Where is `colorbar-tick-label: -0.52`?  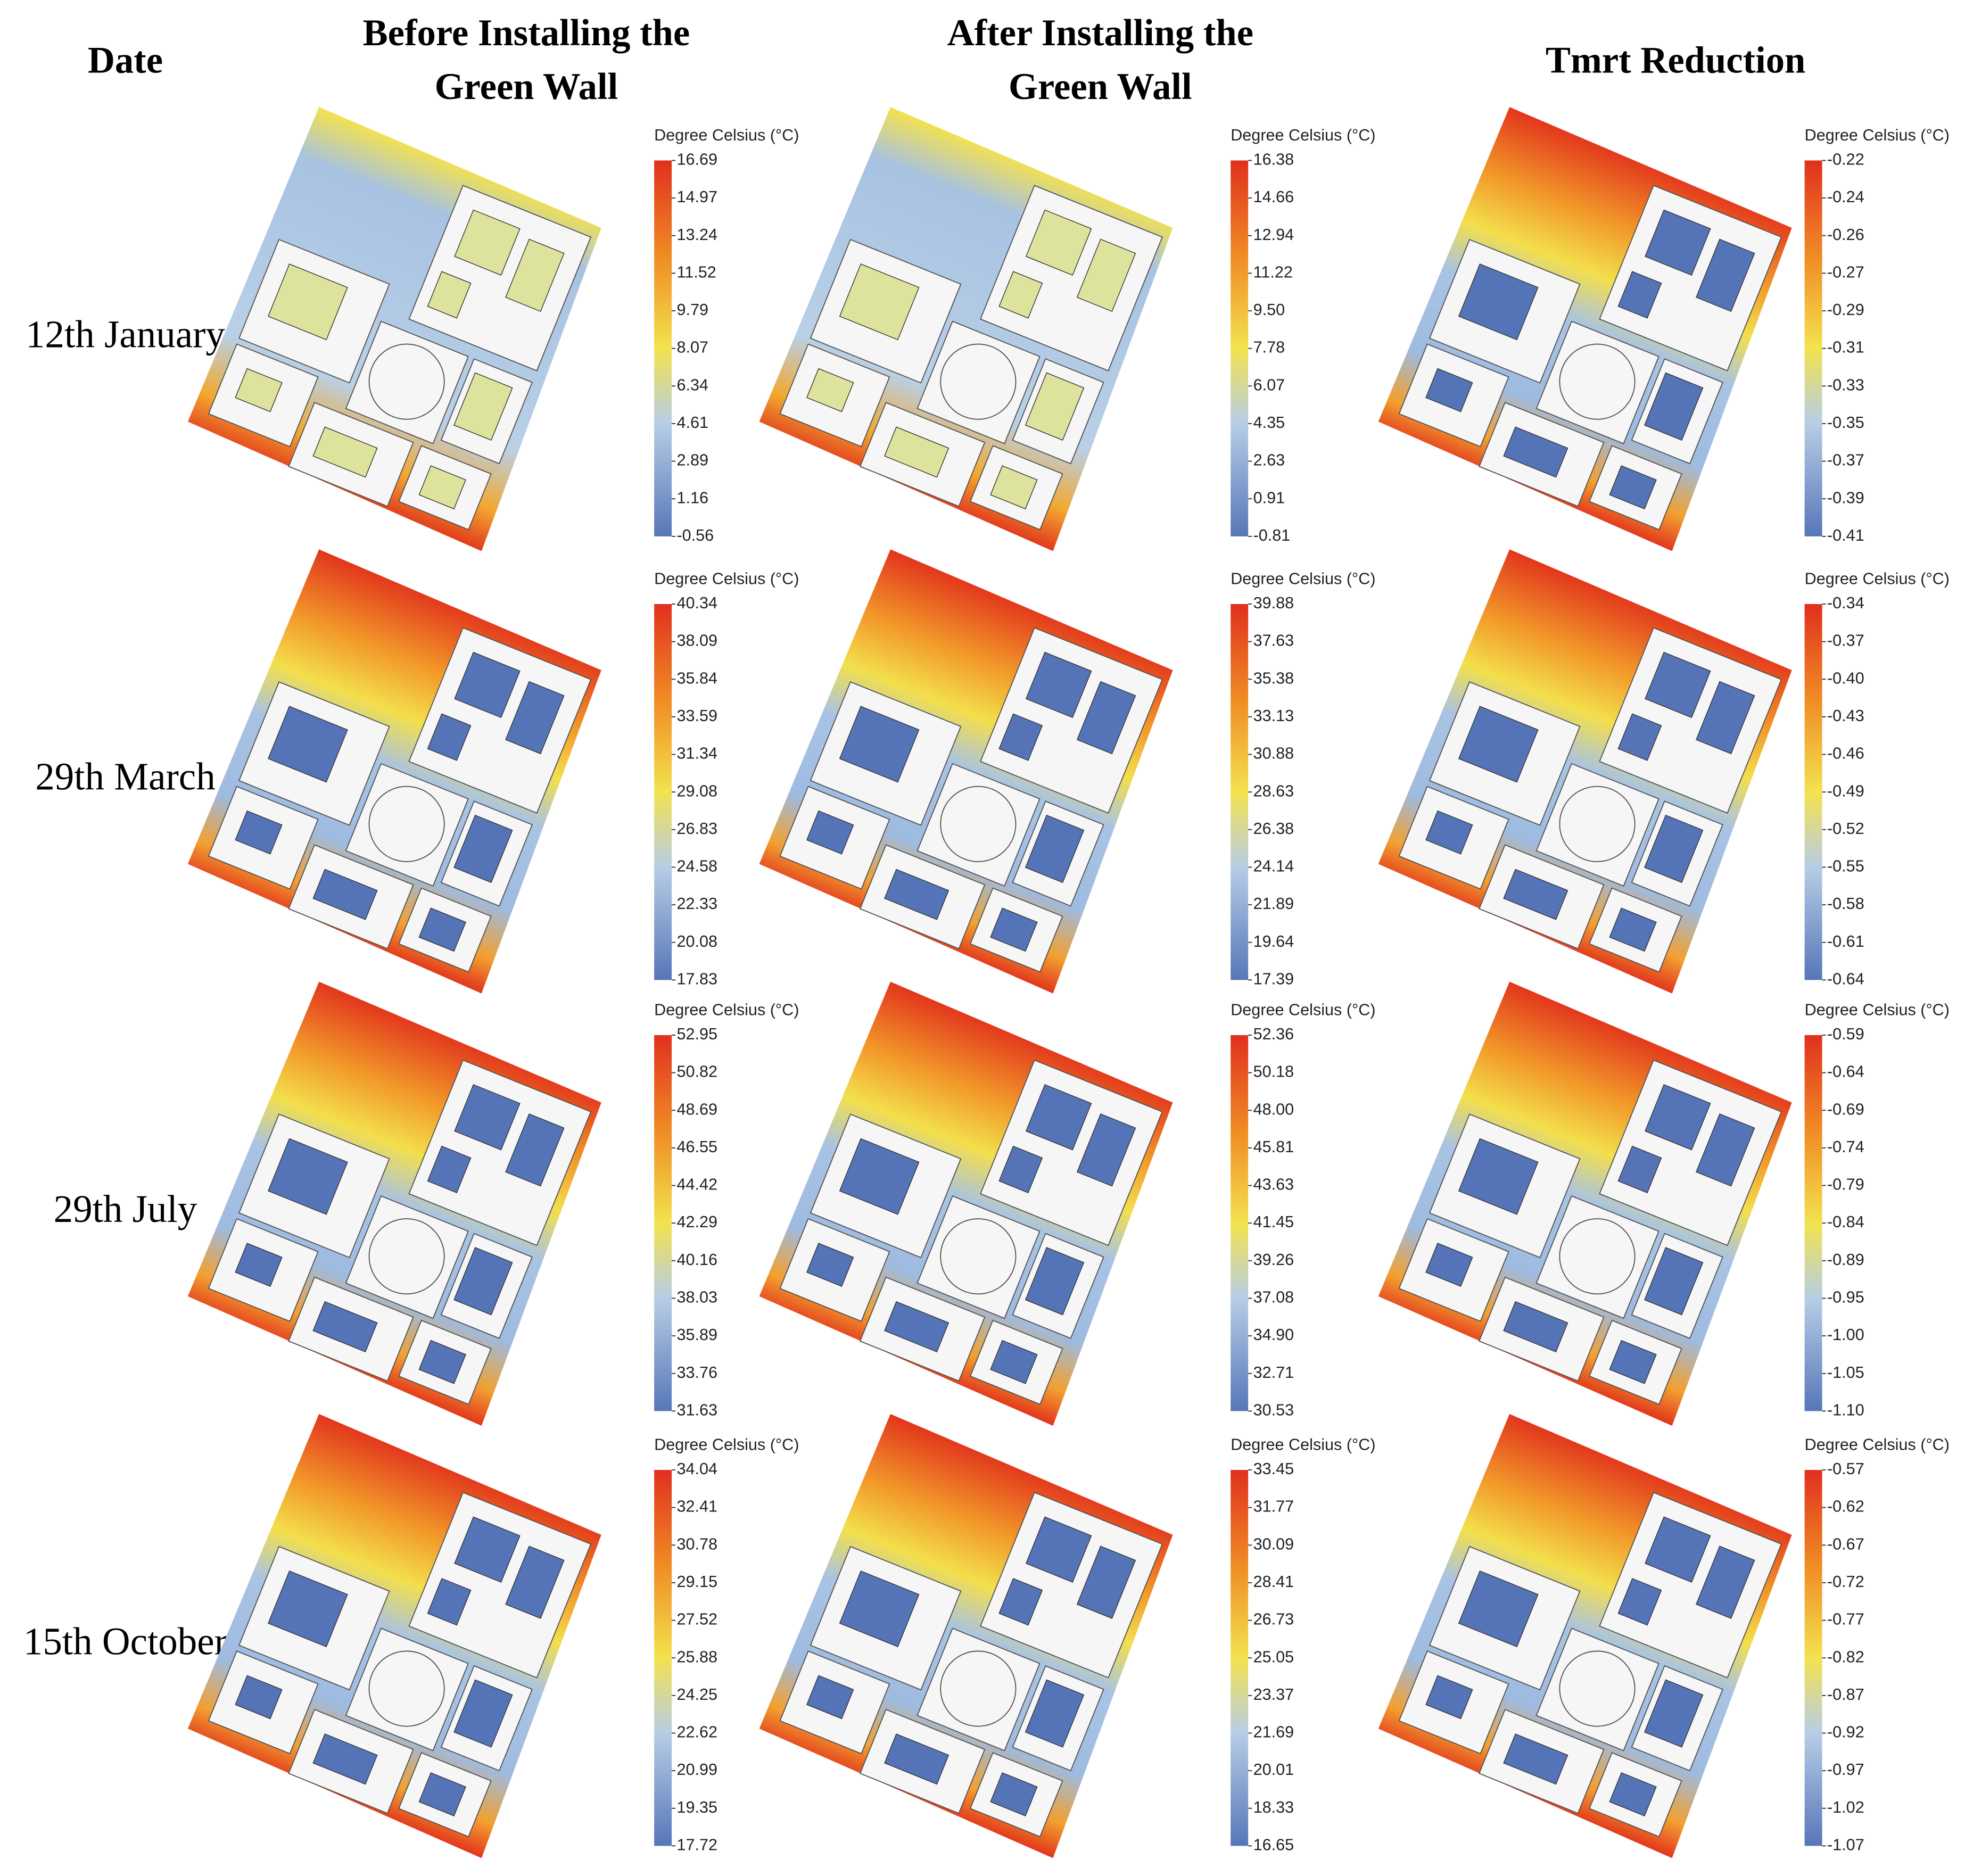
colorbar-tick-label: -0.52 is located at coordinates (1845, 829).